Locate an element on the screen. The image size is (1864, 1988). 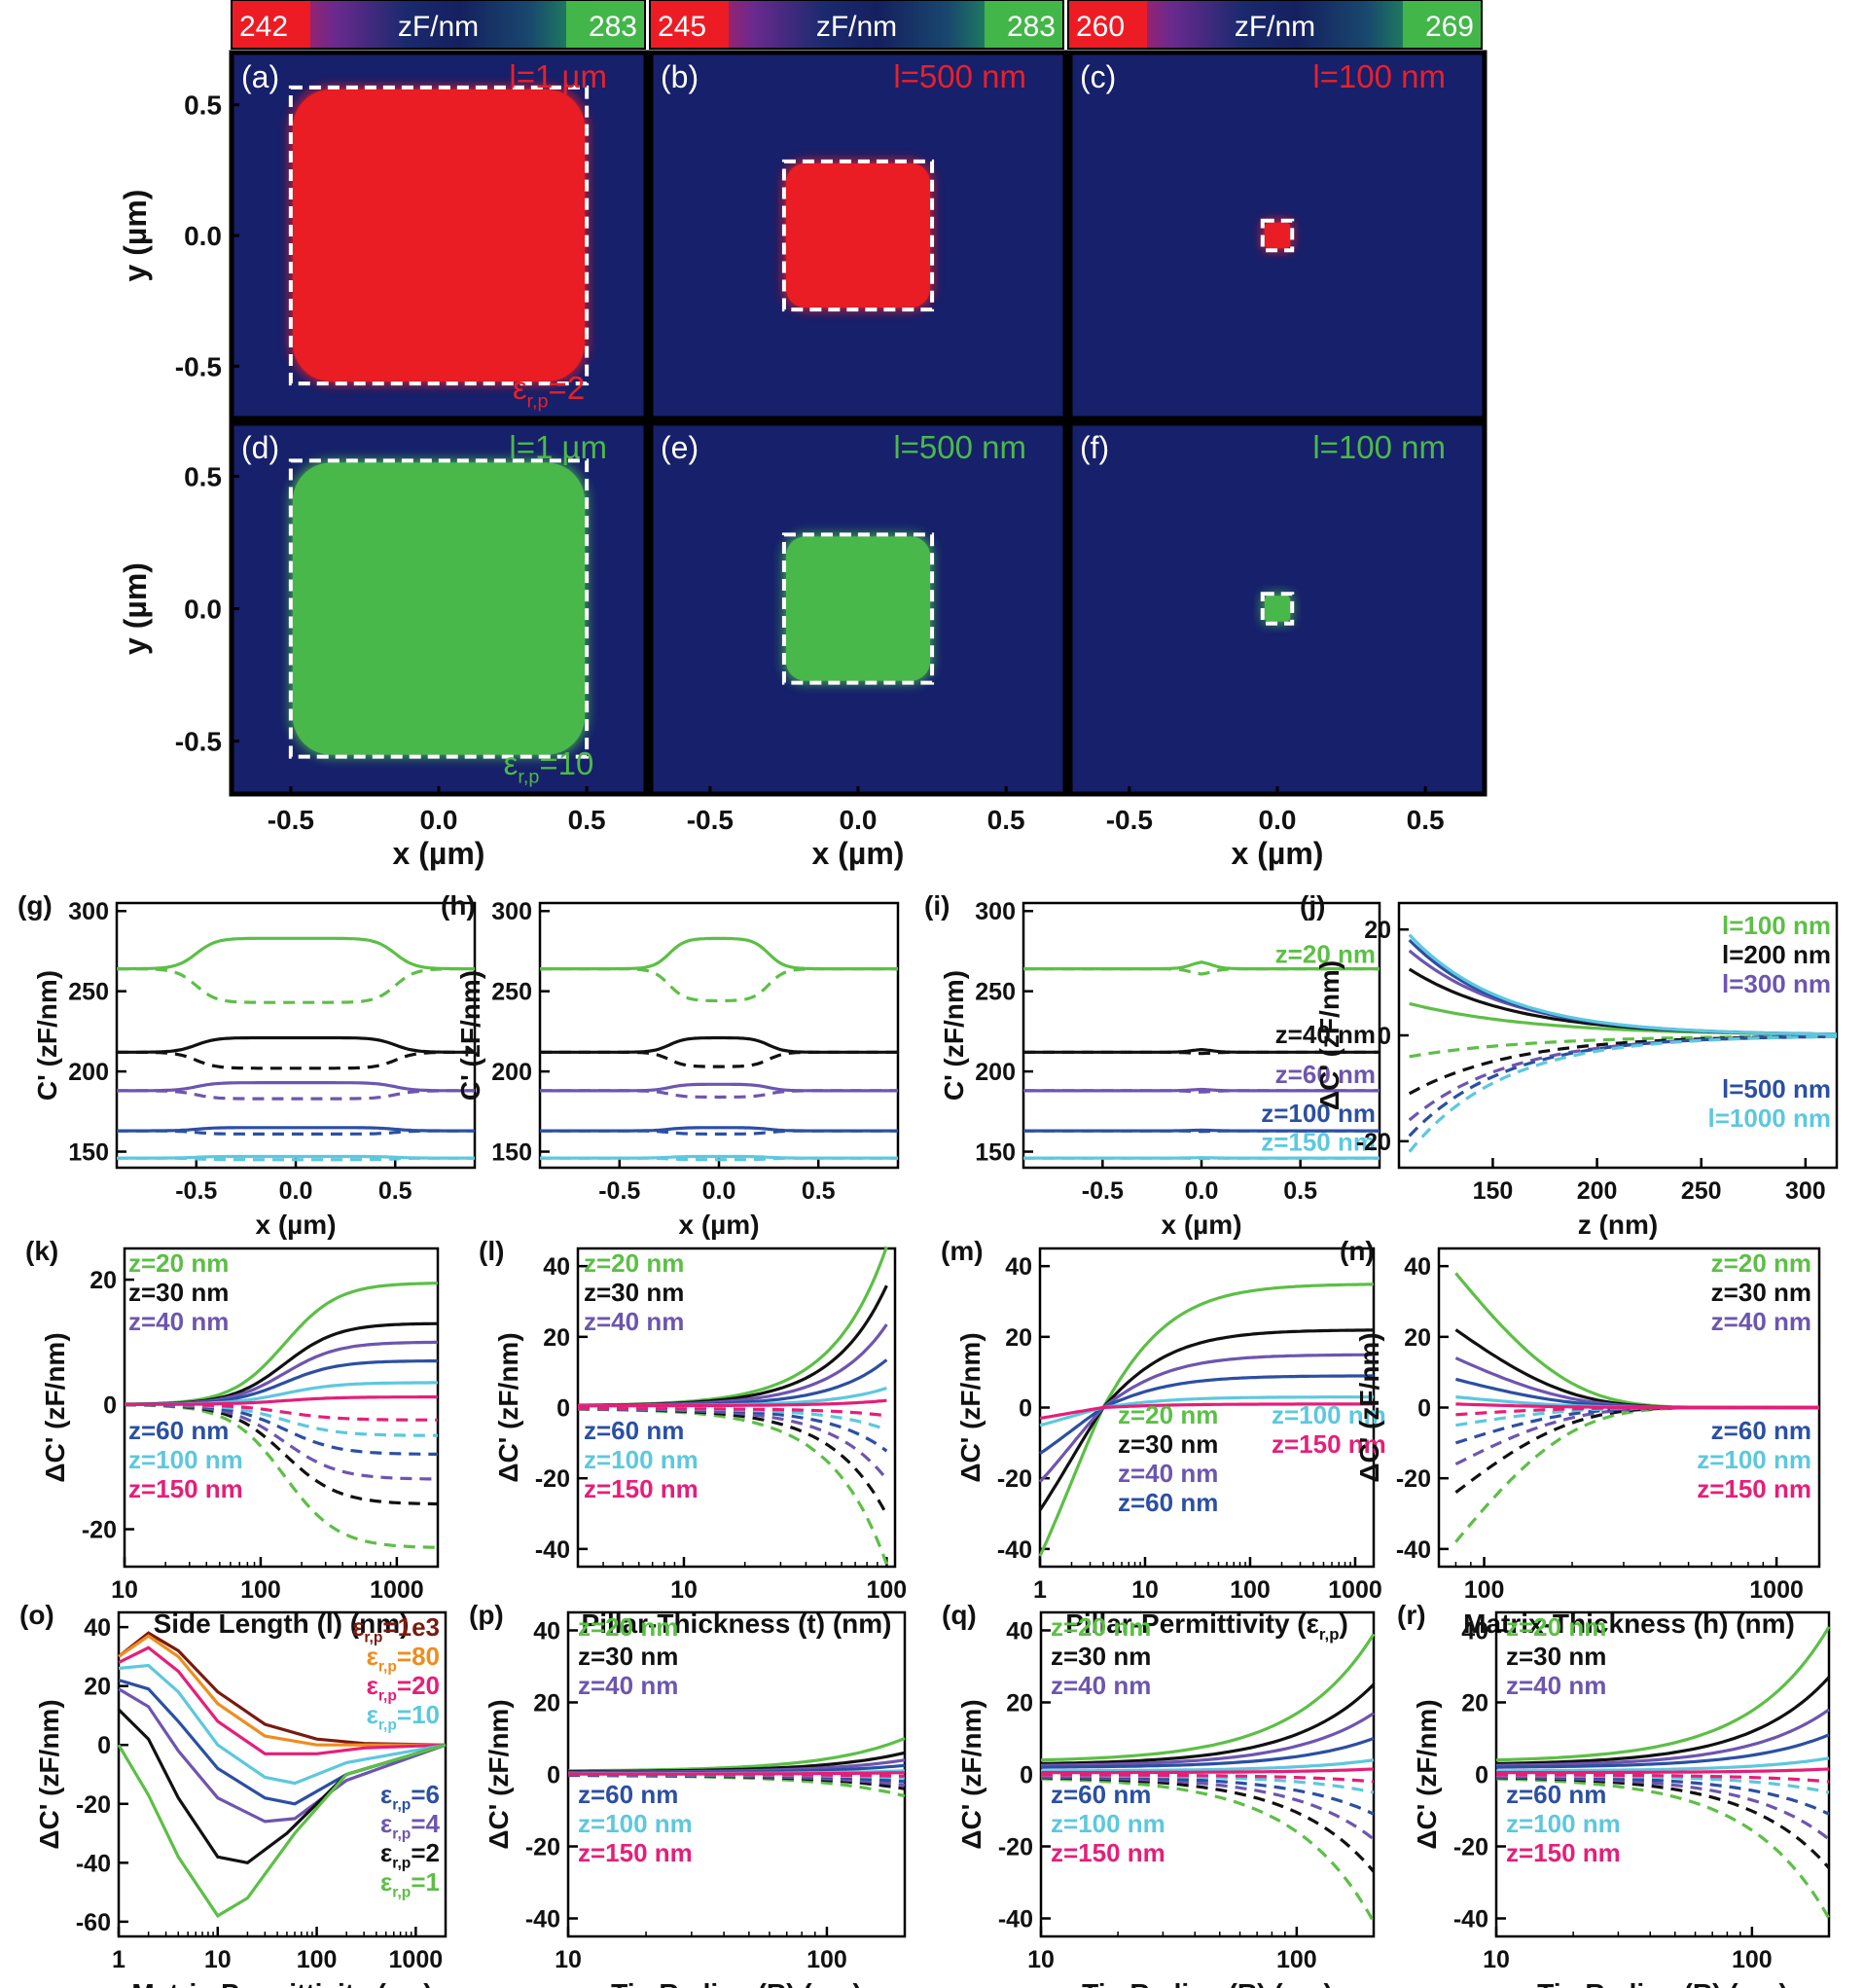
legend-entry: z=60 nm is located at coordinates (178, 1430).